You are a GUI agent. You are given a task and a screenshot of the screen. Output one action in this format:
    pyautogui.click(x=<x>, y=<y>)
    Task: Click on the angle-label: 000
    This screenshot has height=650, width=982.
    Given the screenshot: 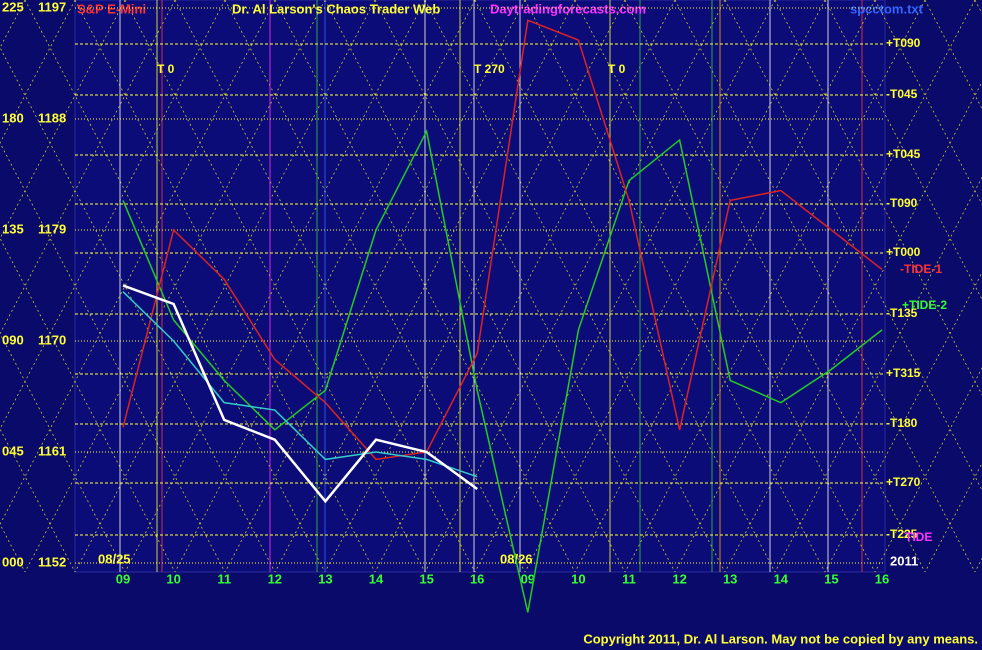 What is the action you would take?
    pyautogui.click(x=13, y=561)
    